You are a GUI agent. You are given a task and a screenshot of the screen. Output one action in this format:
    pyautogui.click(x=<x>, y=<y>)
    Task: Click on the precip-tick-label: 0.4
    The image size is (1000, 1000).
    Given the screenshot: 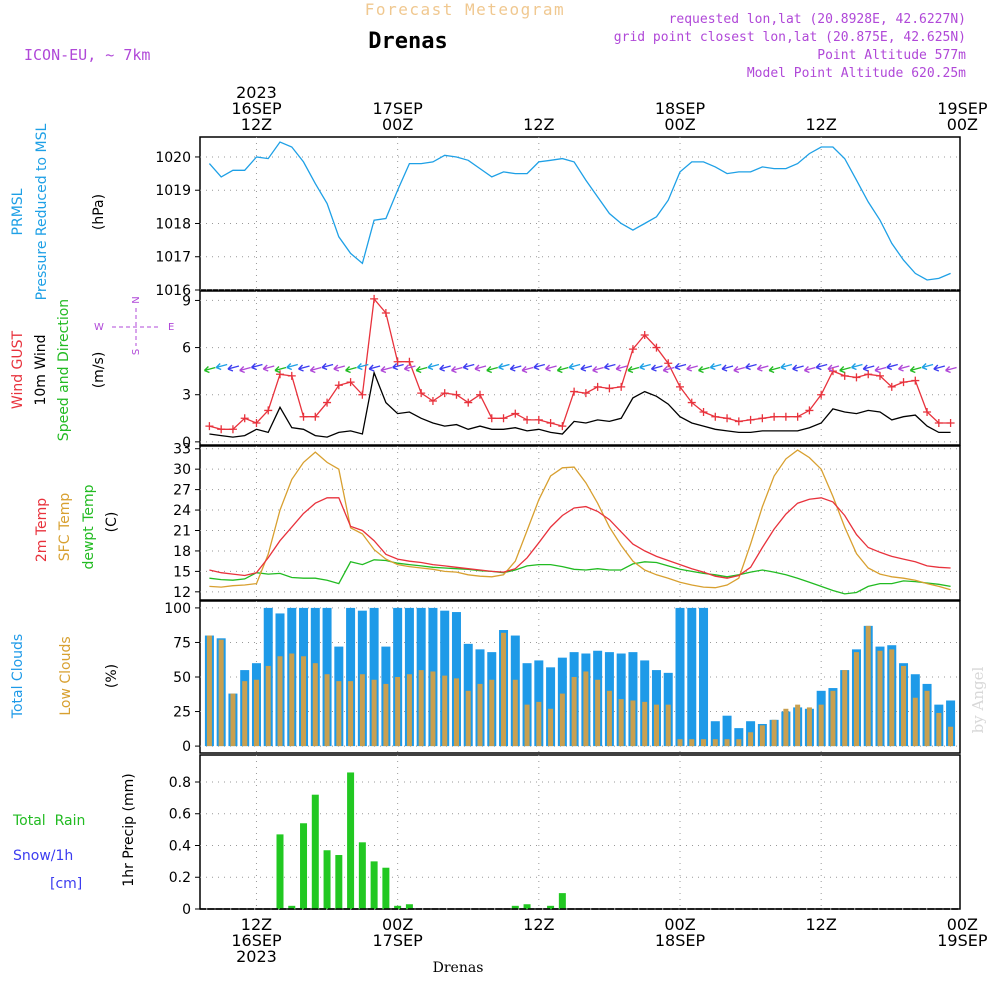 What is the action you would take?
    pyautogui.click(x=180, y=846)
    